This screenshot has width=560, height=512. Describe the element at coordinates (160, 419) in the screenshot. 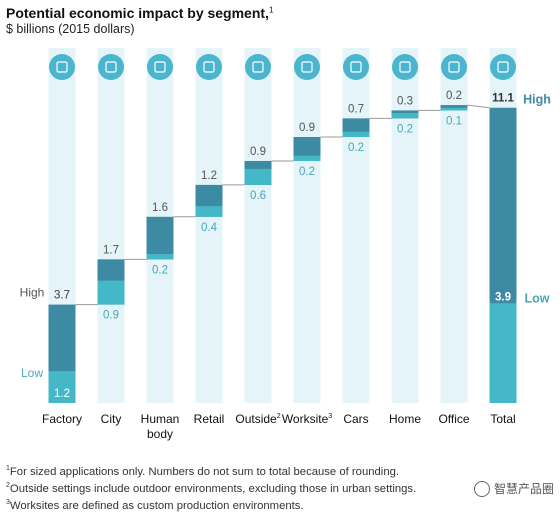

I see `category-label-2: Human` at that location.